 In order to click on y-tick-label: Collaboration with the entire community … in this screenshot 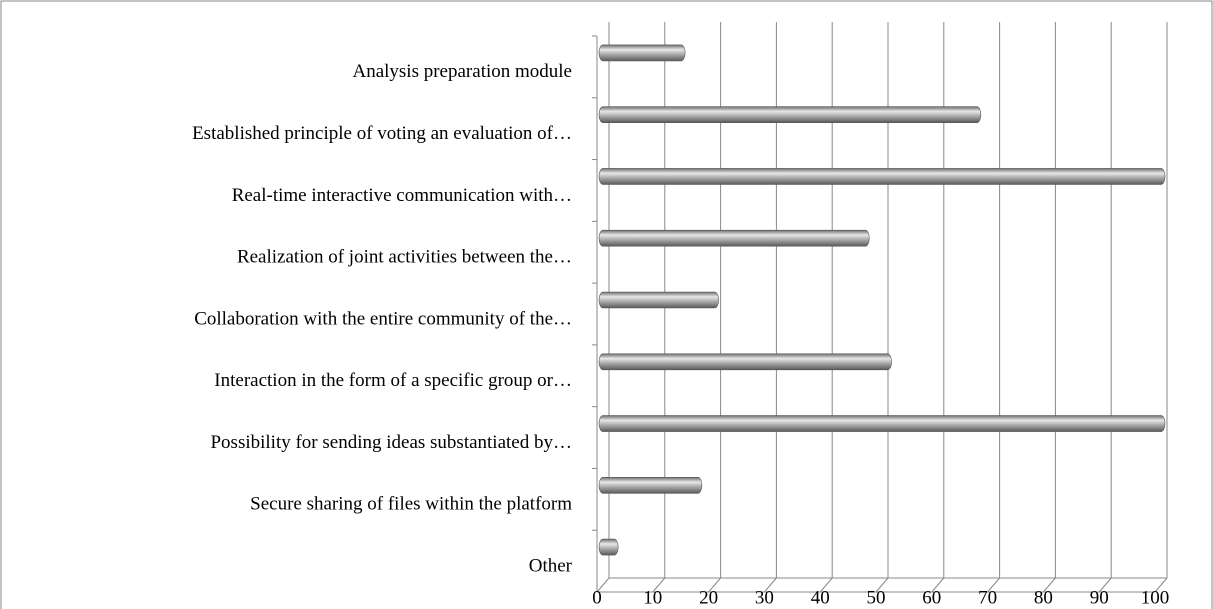, I will do `click(383, 318)`.